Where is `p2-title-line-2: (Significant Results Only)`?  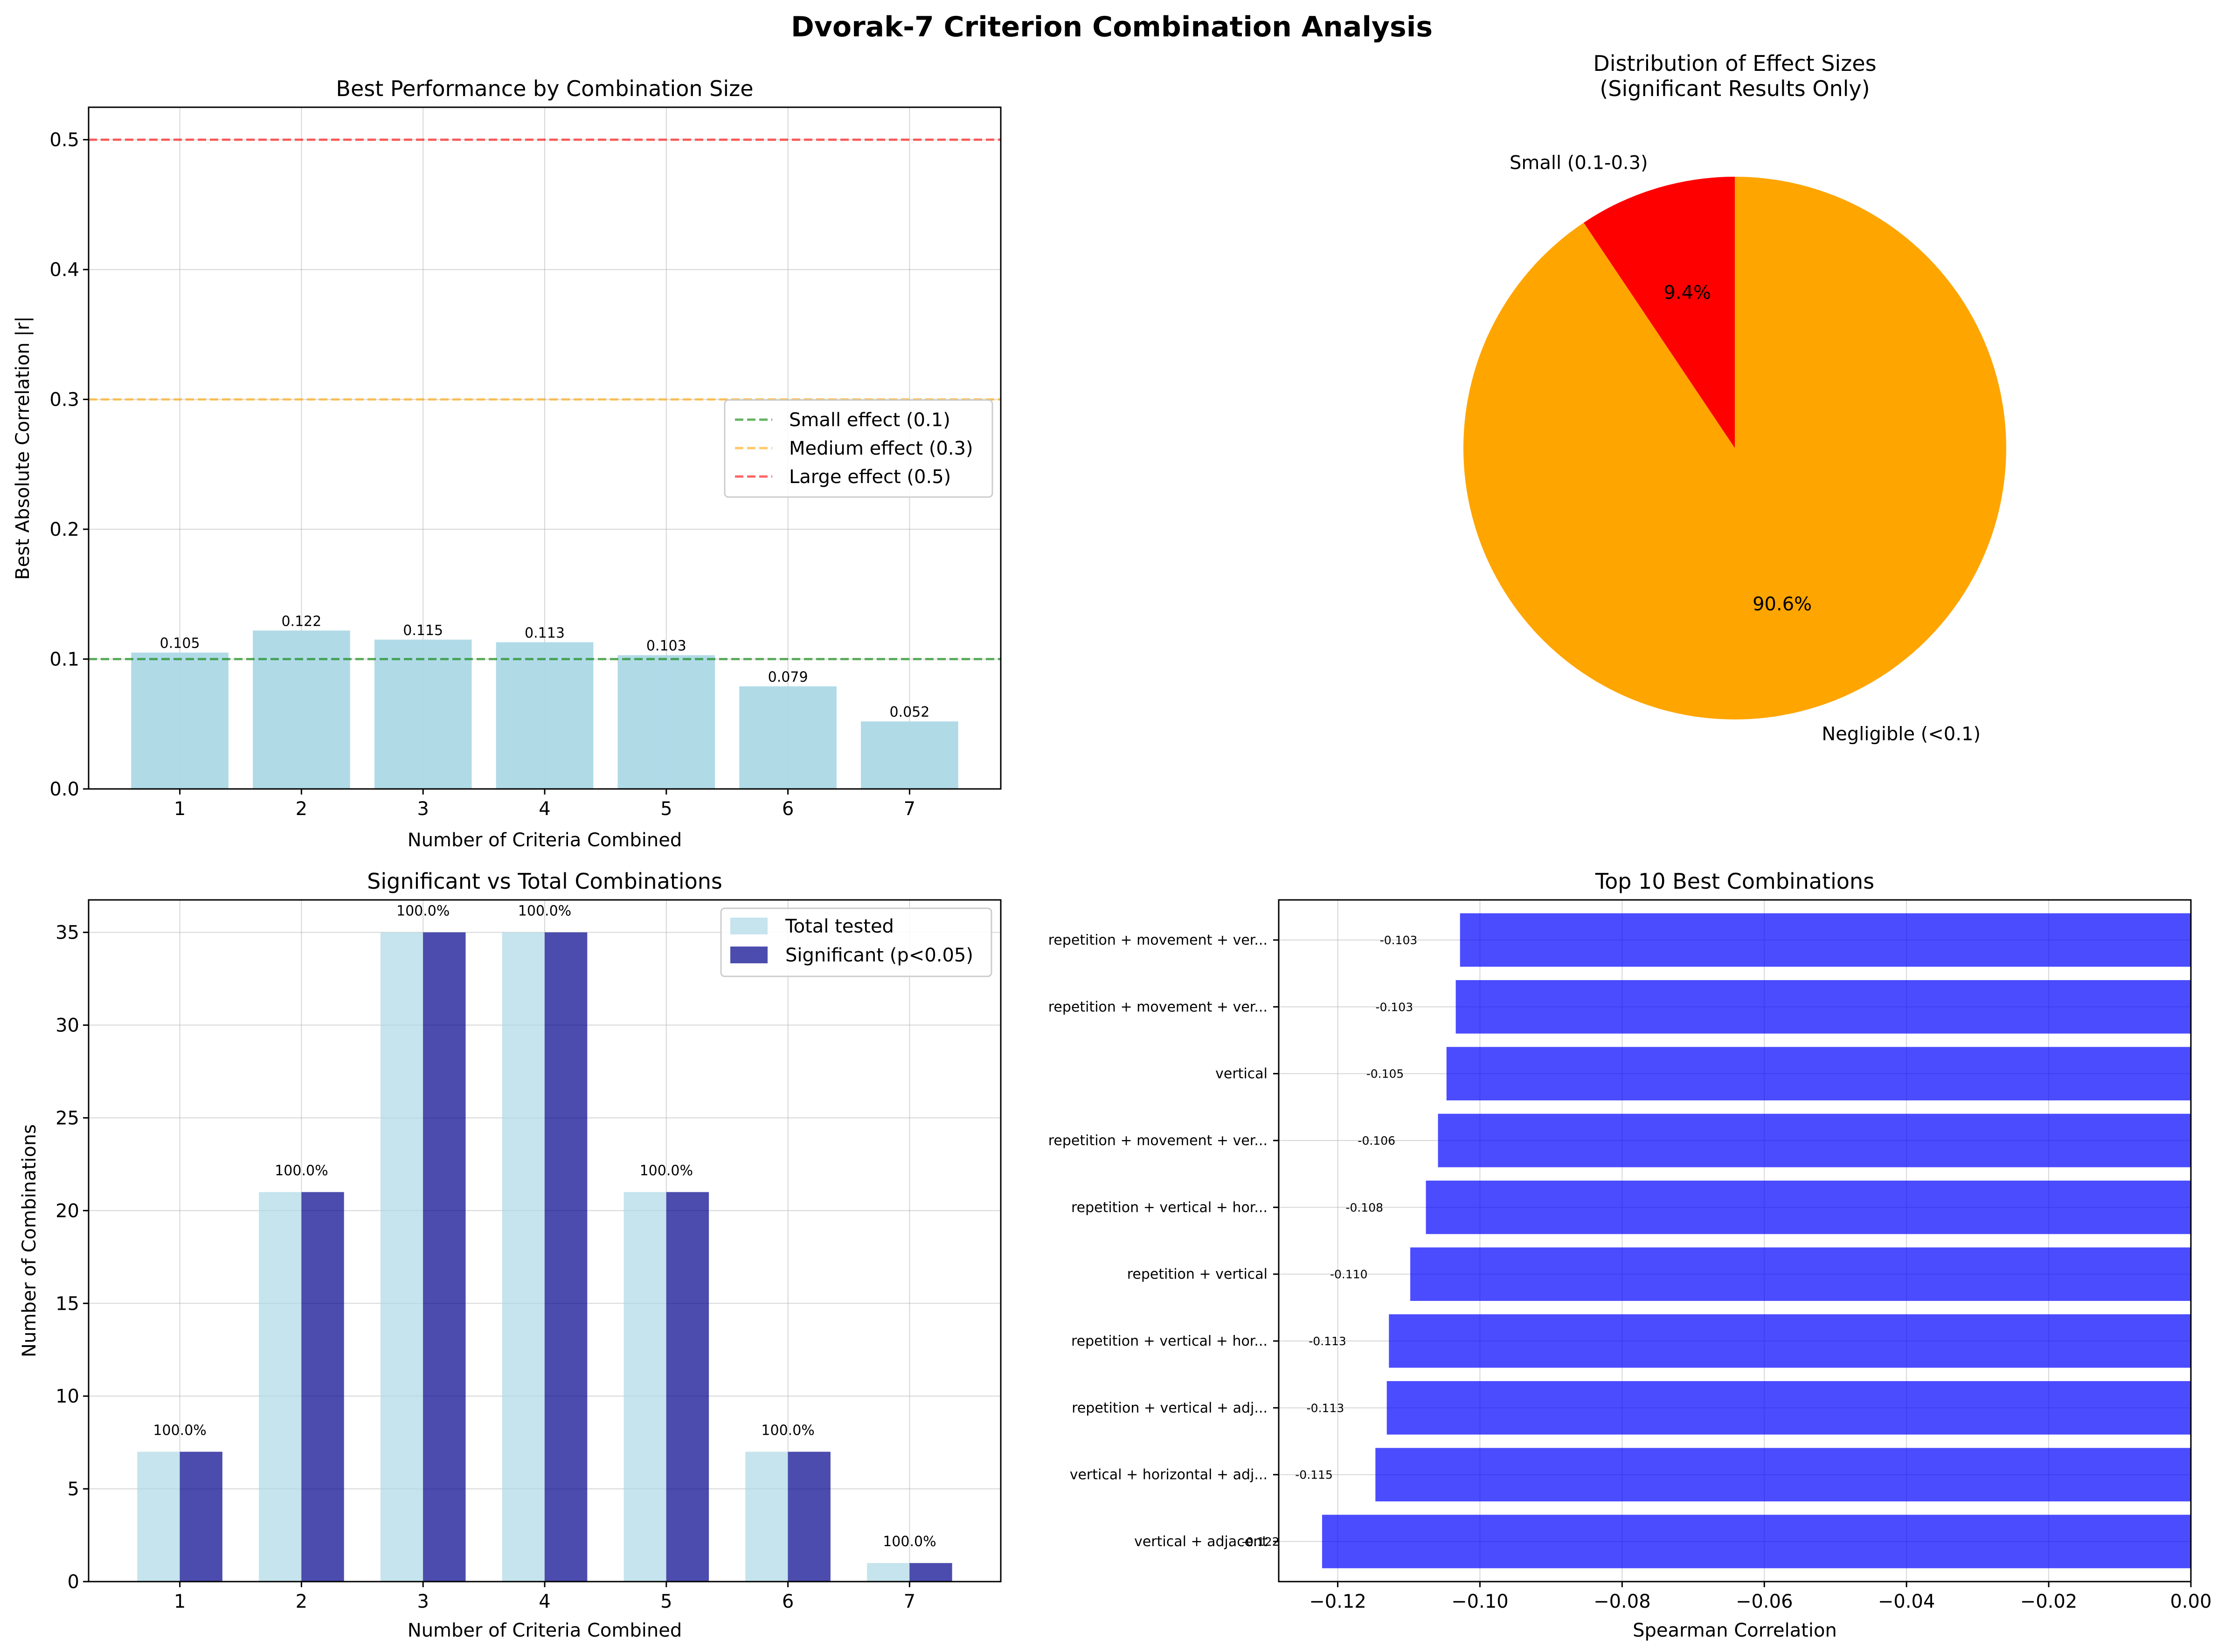
p2-title-line-2: (Significant Results Only) is located at coordinates (1735, 88).